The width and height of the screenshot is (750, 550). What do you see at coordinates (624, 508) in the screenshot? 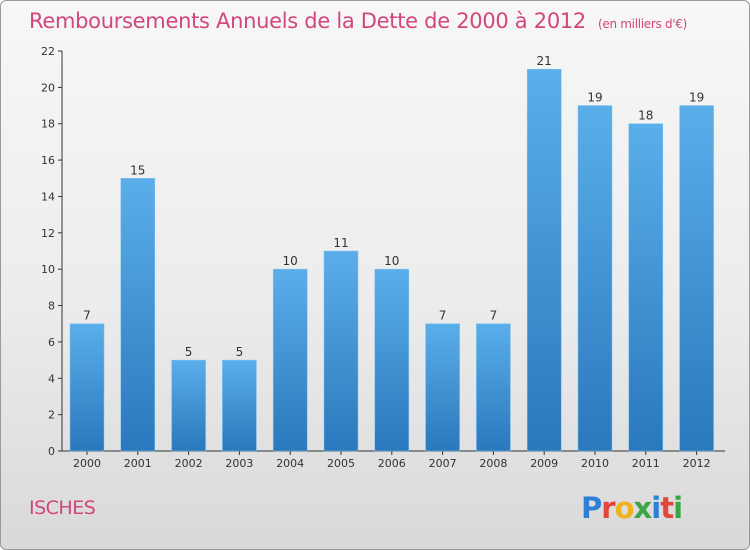
I see `logo-letter: o` at bounding box center [624, 508].